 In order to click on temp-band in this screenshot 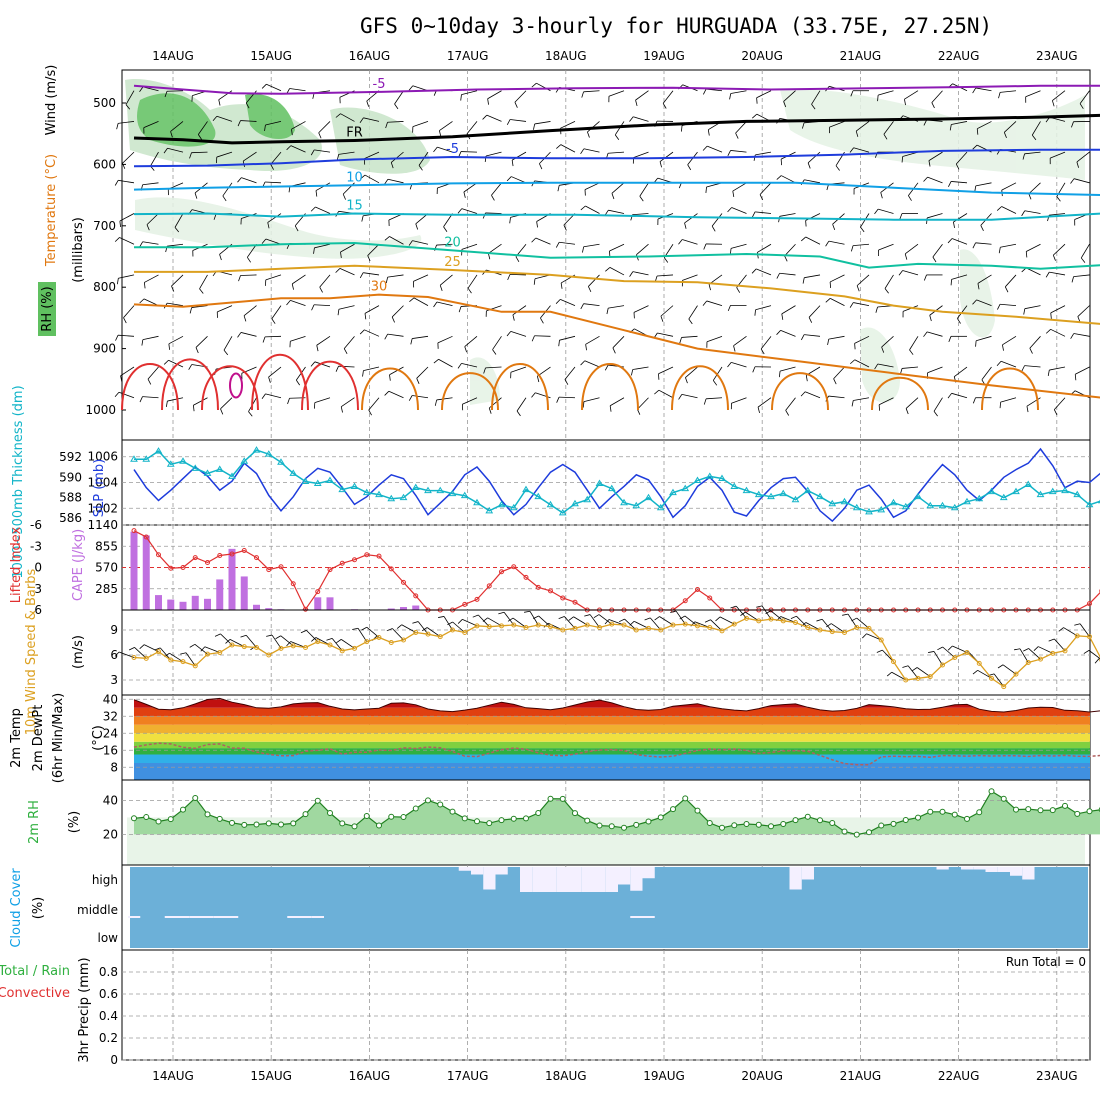, I will do `click(612, 751)`.